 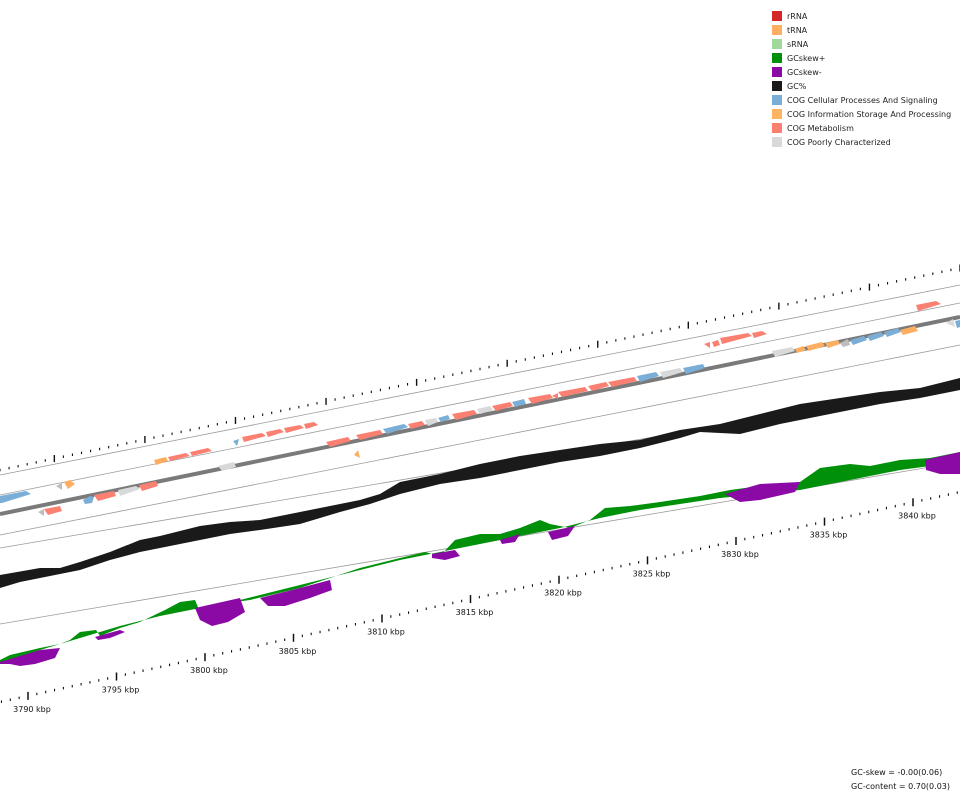 What do you see at coordinates (900, 786) in the screenshot?
I see `gc-content-stat: GC-content = 0.70(0.03)` at bounding box center [900, 786].